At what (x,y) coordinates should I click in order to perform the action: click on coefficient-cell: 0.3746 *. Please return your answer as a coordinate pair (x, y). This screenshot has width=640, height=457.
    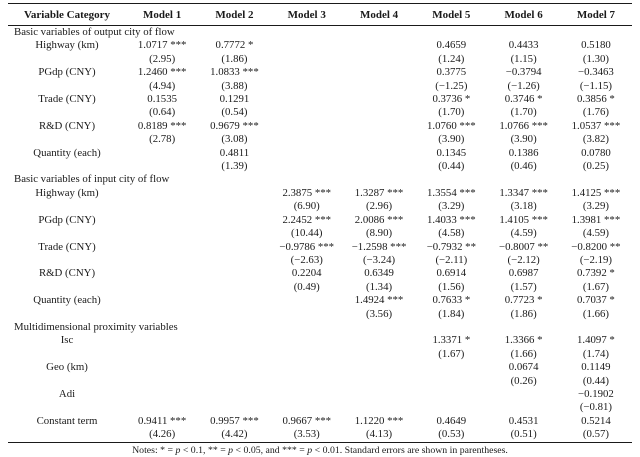
    Looking at the image, I should click on (523, 99).